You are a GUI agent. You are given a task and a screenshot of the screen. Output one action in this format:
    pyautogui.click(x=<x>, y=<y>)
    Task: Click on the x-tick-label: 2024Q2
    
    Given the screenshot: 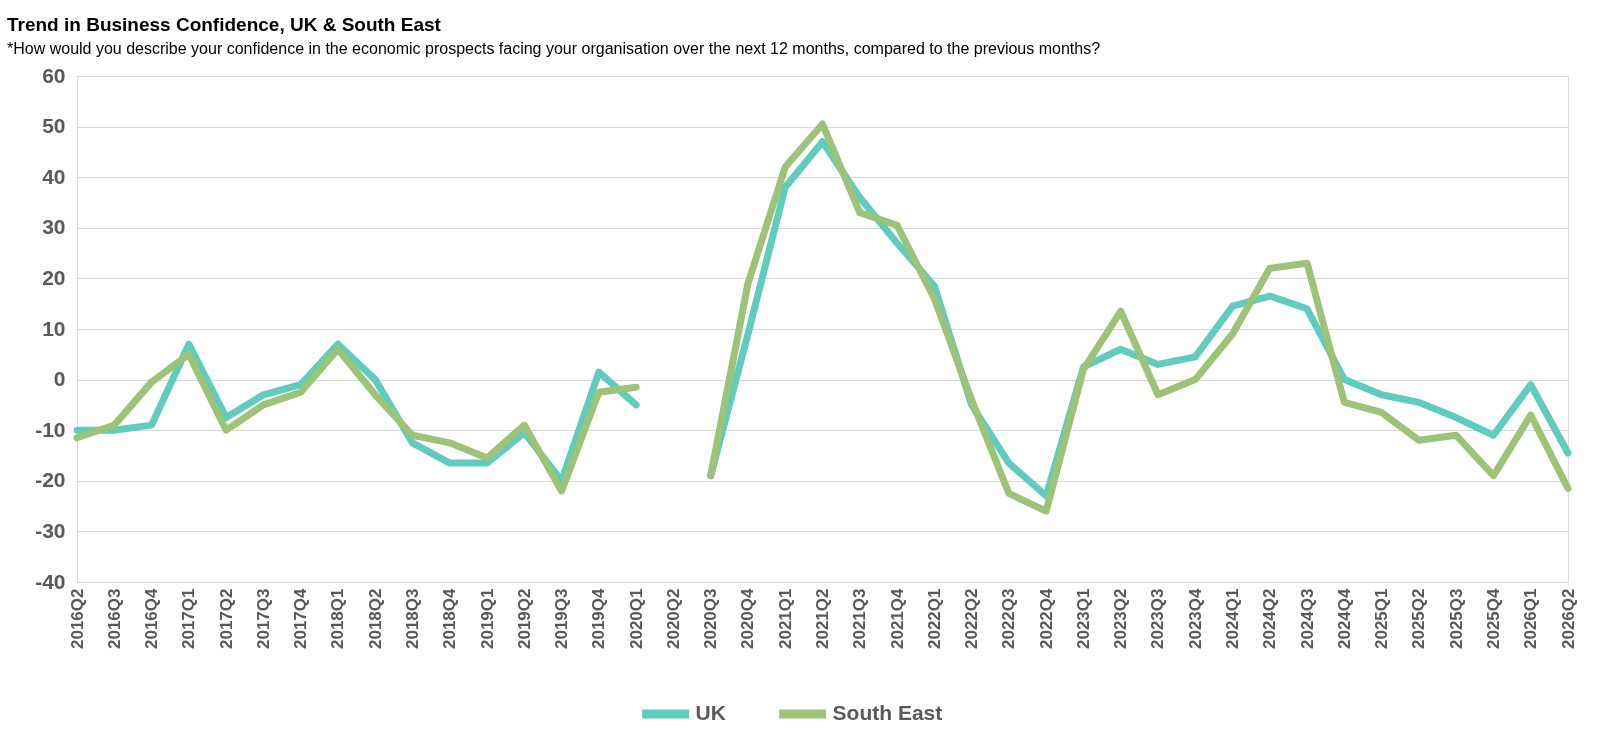 What is the action you would take?
    pyautogui.click(x=1270, y=618)
    